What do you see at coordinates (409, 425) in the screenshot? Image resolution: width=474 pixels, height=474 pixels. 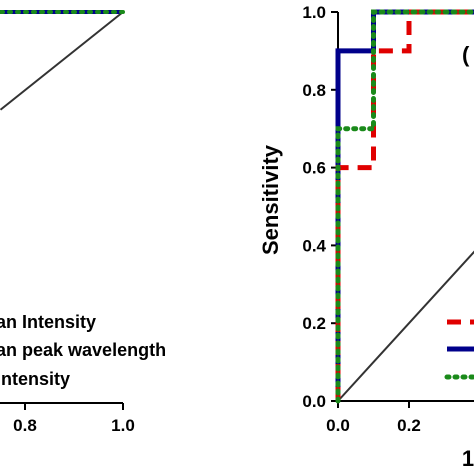 I see `right-x-tick-label: 0.2` at bounding box center [409, 425].